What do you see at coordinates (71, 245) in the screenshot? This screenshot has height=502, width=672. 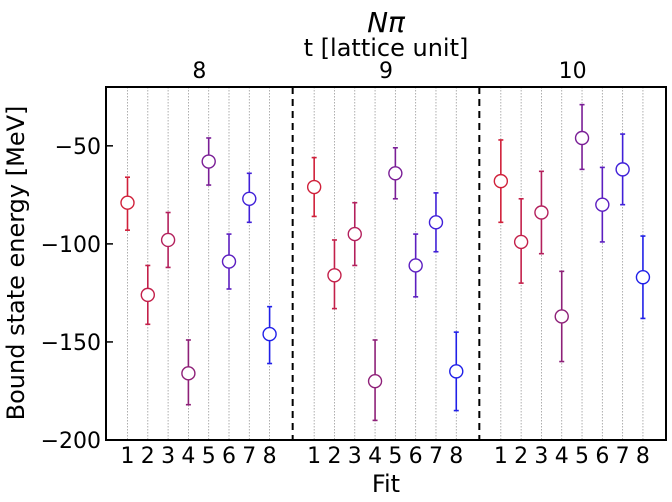 I see `y-tick-label: −100` at bounding box center [71, 245].